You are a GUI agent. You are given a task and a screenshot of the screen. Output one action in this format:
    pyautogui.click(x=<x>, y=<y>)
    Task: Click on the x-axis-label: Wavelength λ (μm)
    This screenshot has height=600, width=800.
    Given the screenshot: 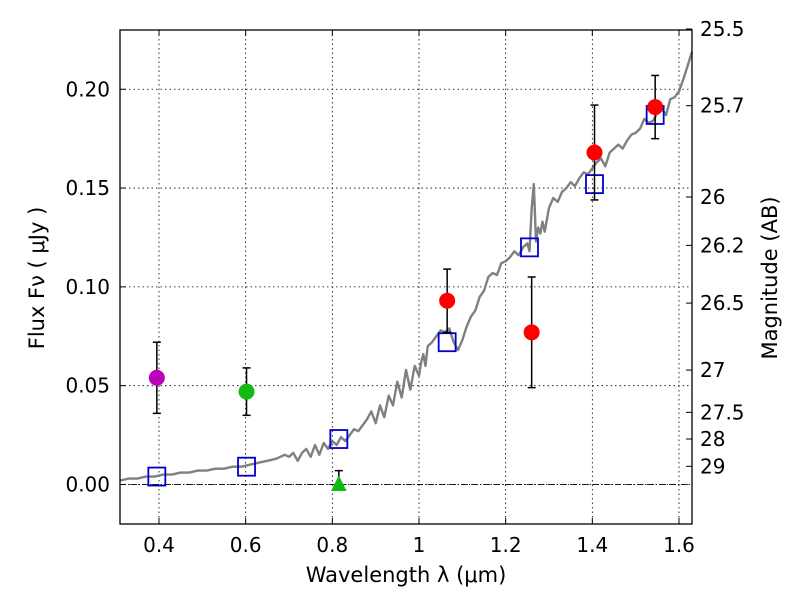 What is the action you would take?
    pyautogui.click(x=406, y=575)
    